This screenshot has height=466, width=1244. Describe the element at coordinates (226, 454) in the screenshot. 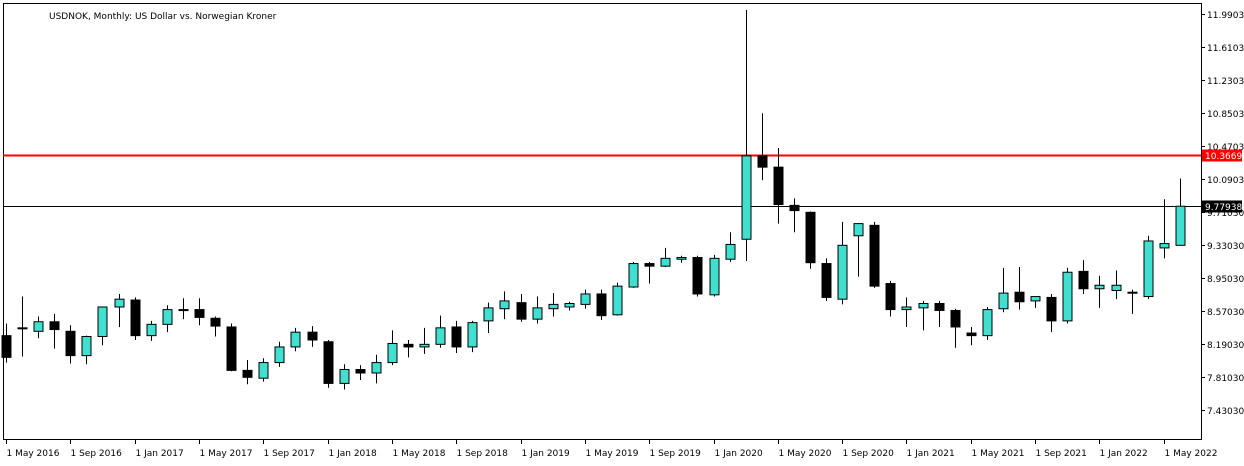

I see `x-tick-label: 1 May 2017` at that location.